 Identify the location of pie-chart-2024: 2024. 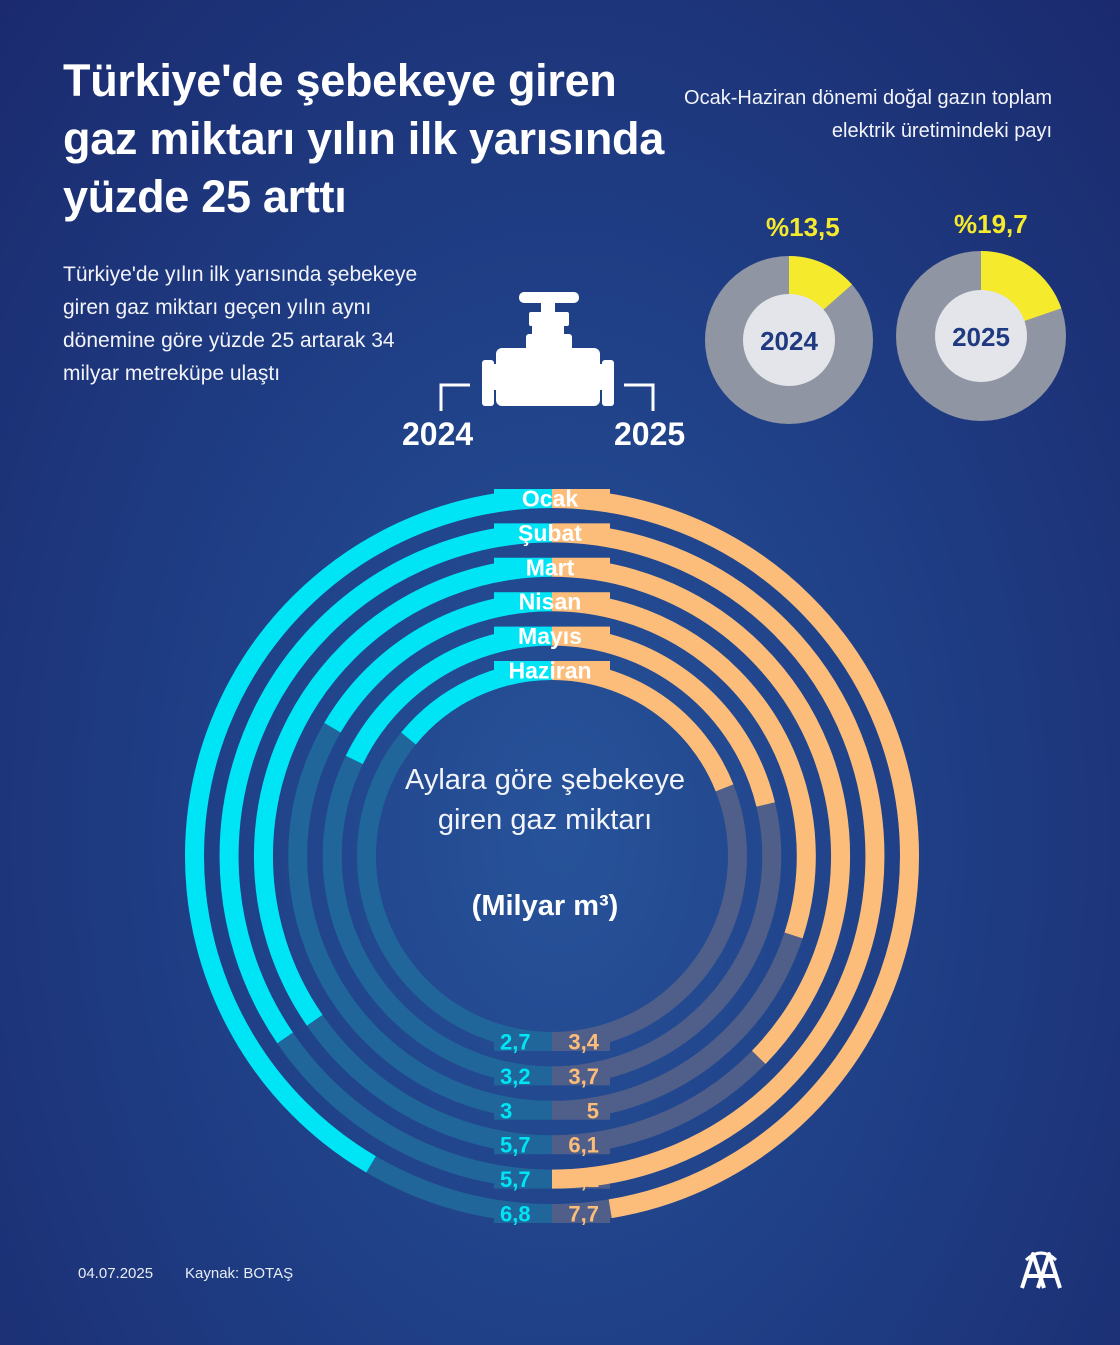
(789, 340).